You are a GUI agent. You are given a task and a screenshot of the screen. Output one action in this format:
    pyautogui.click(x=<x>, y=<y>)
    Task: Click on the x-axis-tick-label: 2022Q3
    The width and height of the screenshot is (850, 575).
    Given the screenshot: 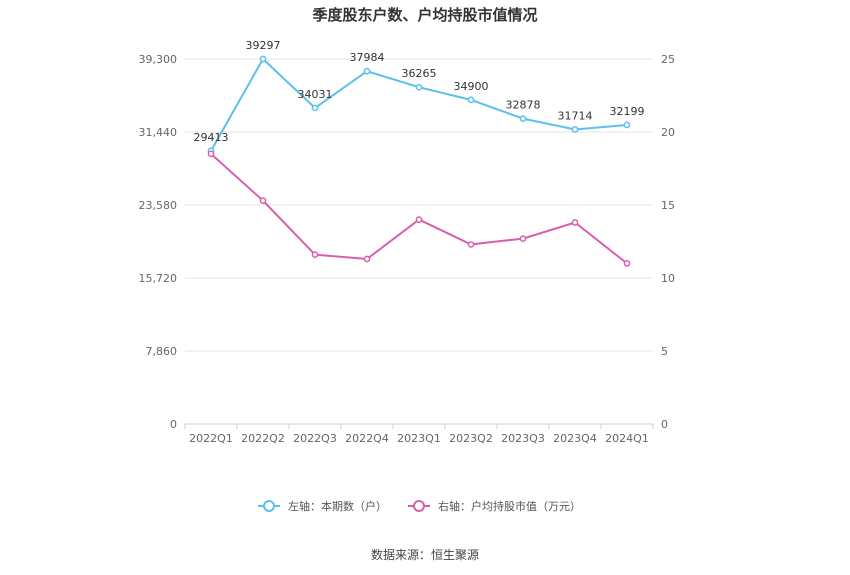 What is the action you would take?
    pyautogui.click(x=315, y=438)
    